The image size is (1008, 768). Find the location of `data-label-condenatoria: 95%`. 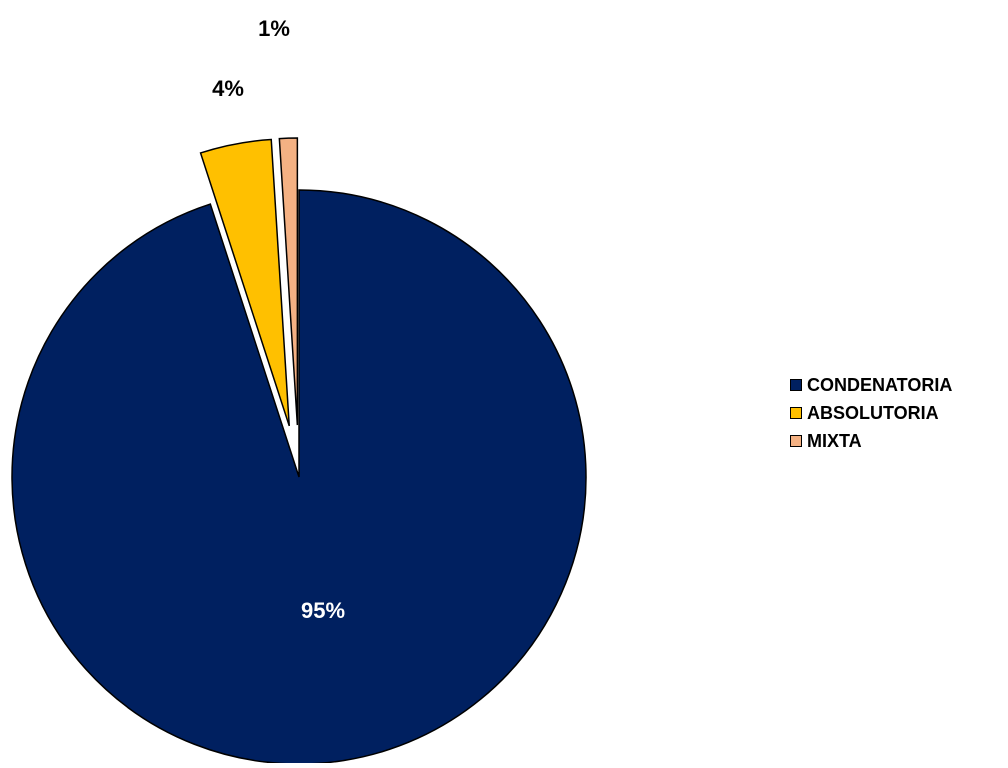

data-label-condenatoria: 95% is located at coordinates (323, 610).